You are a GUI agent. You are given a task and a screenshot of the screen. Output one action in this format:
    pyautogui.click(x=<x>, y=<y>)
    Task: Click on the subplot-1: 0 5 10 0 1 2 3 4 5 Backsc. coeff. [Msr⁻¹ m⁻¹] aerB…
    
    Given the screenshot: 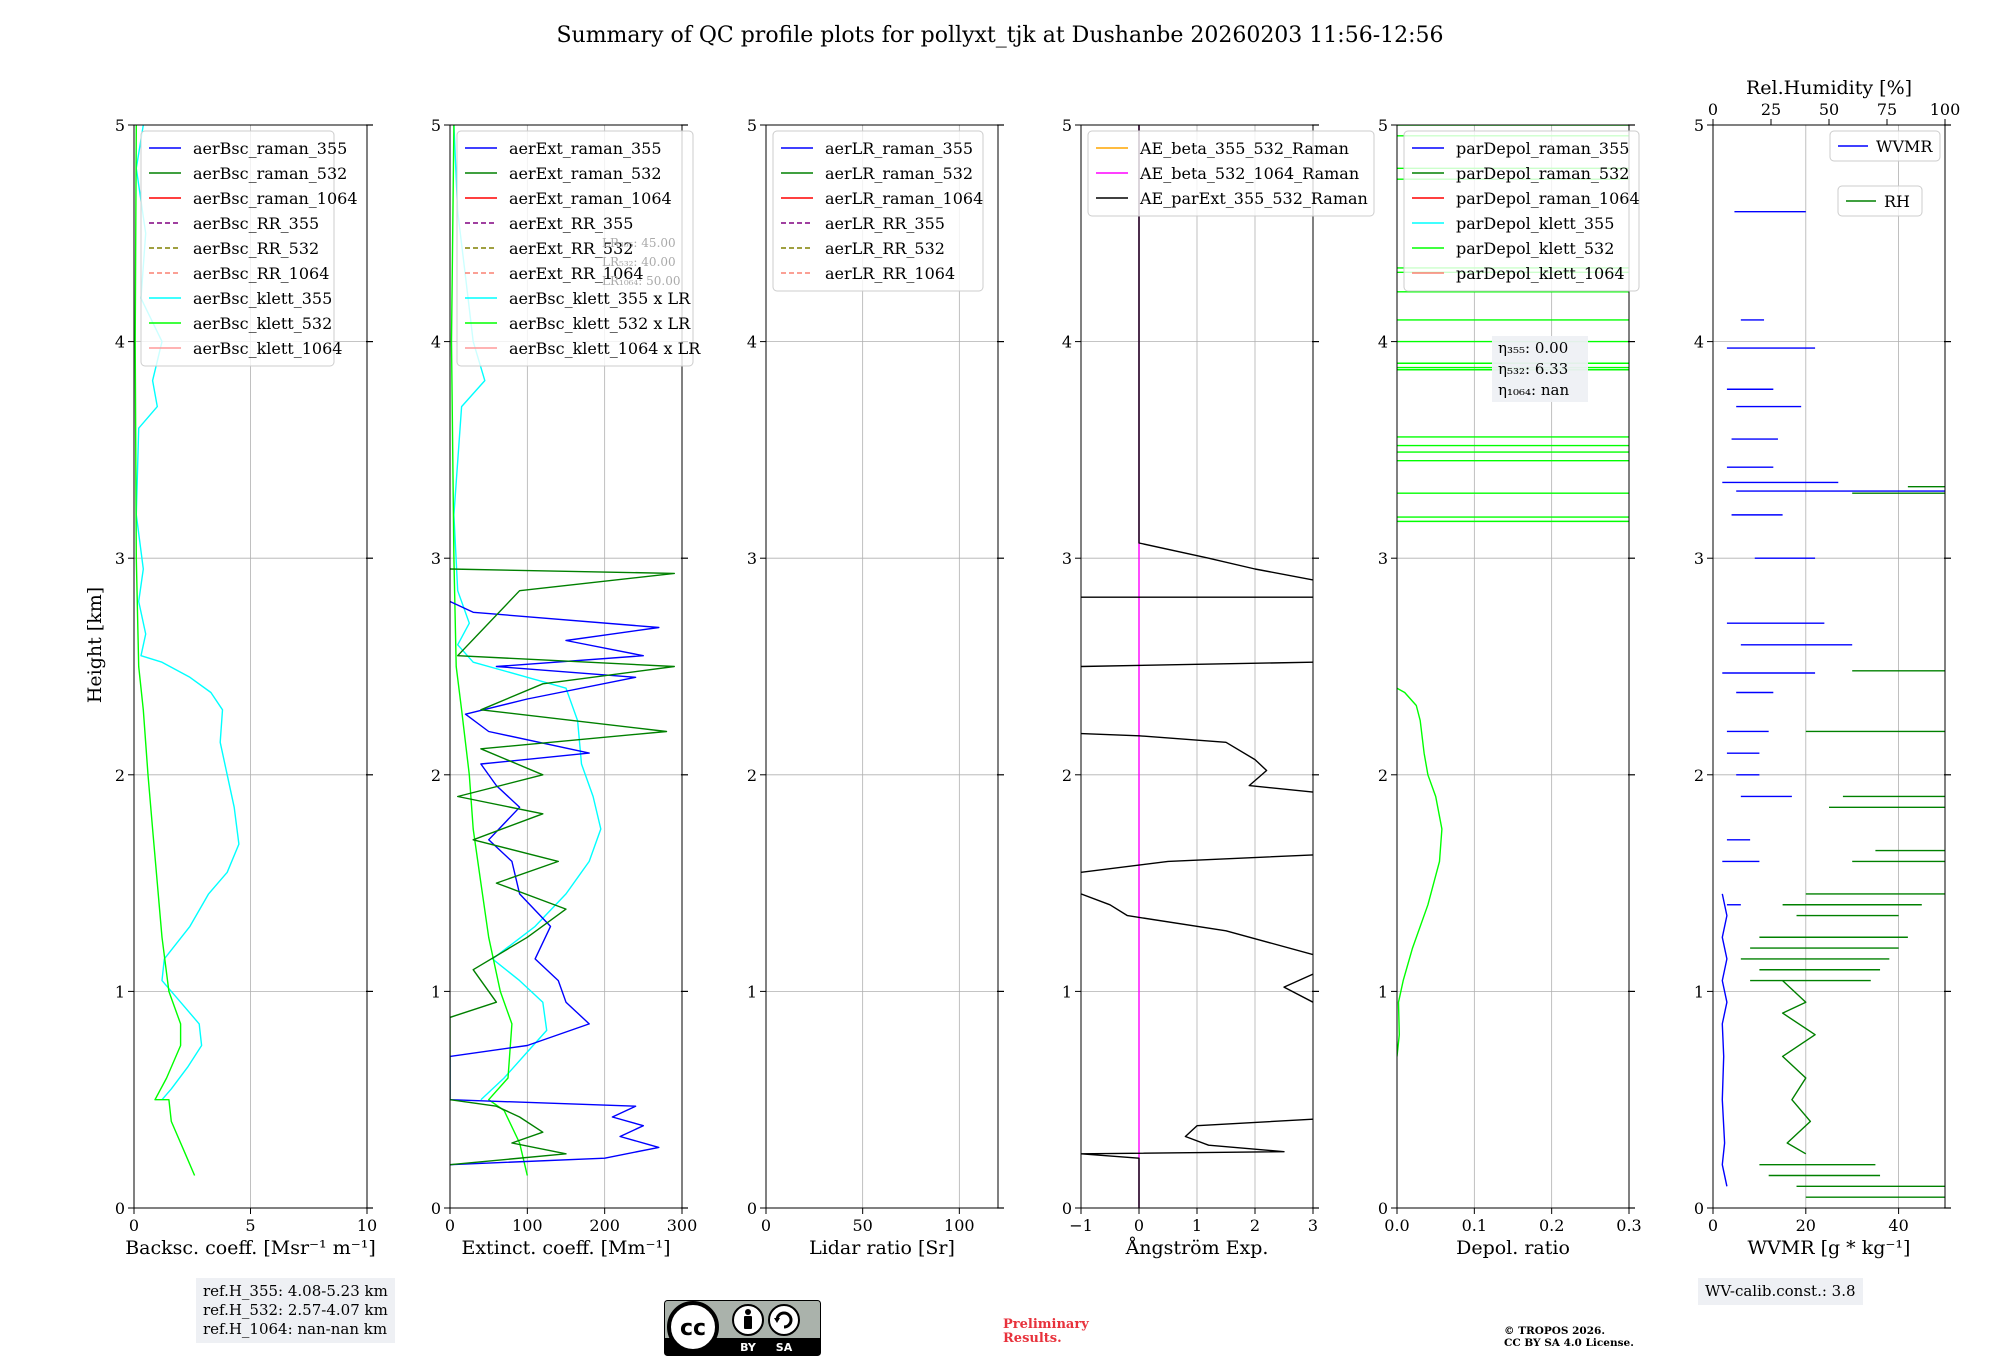 What is the action you would take?
    pyautogui.click(x=246, y=687)
    